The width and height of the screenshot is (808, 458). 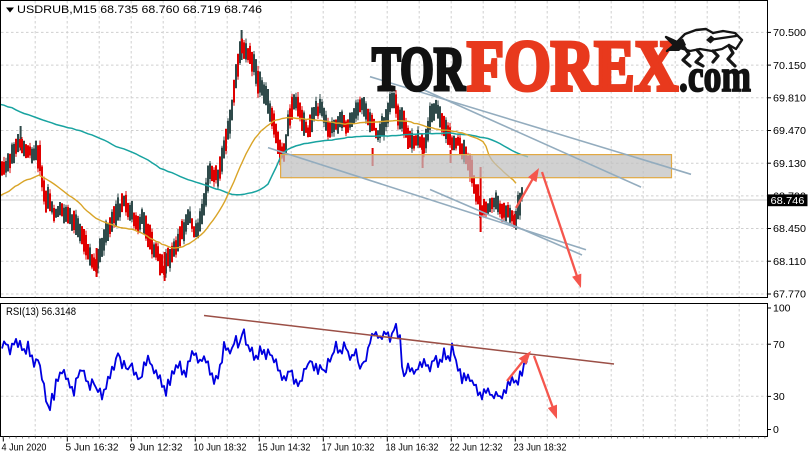 I want to click on svg-text: FOREX, so click(x=572, y=66).